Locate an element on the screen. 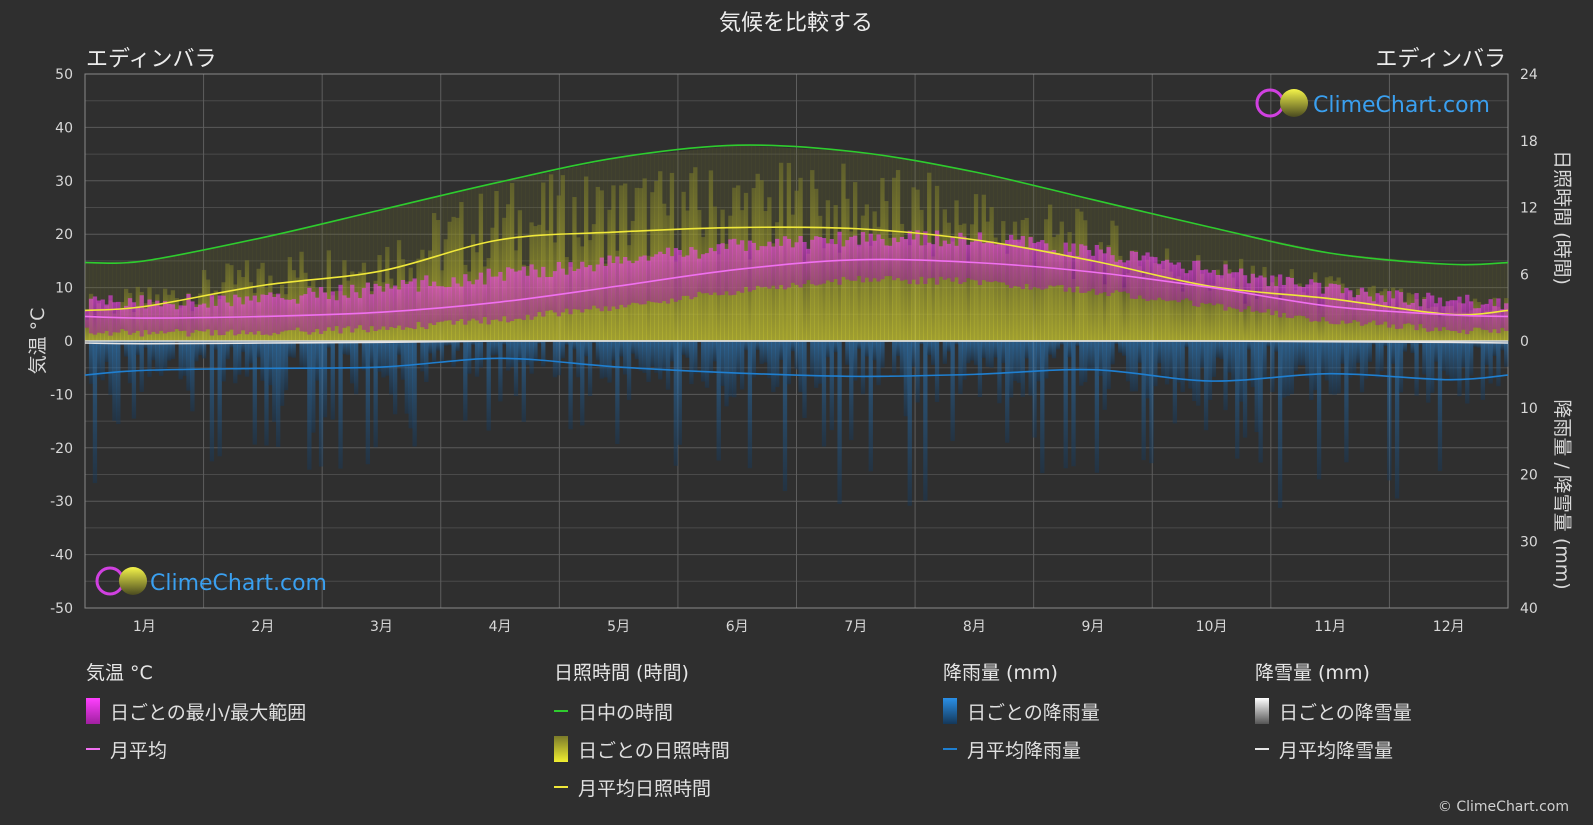 This screenshot has width=1593, height=825. y-left-tick-label: -10 is located at coordinates (61, 395).